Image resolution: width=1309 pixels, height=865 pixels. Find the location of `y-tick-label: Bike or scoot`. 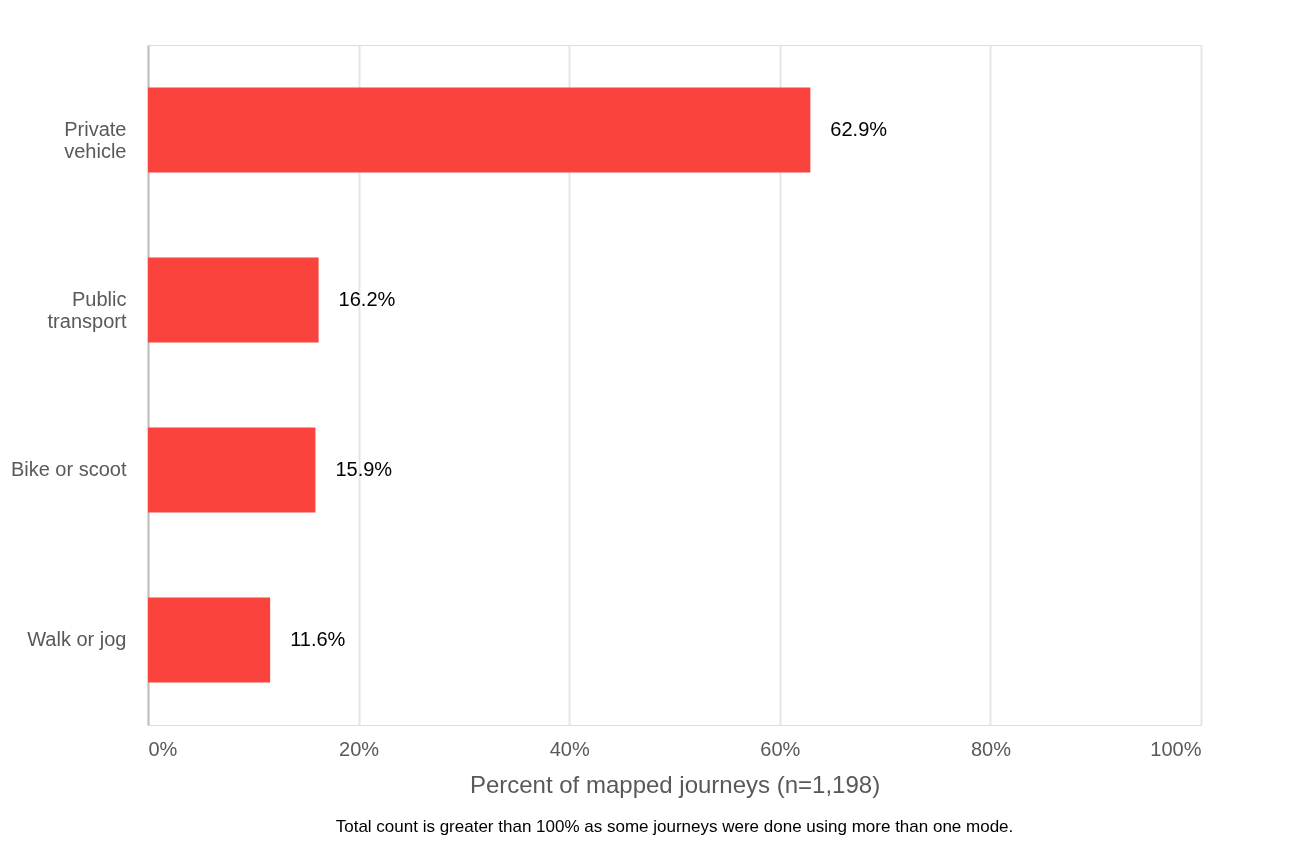

y-tick-label: Bike or scoot is located at coordinates (68, 469).